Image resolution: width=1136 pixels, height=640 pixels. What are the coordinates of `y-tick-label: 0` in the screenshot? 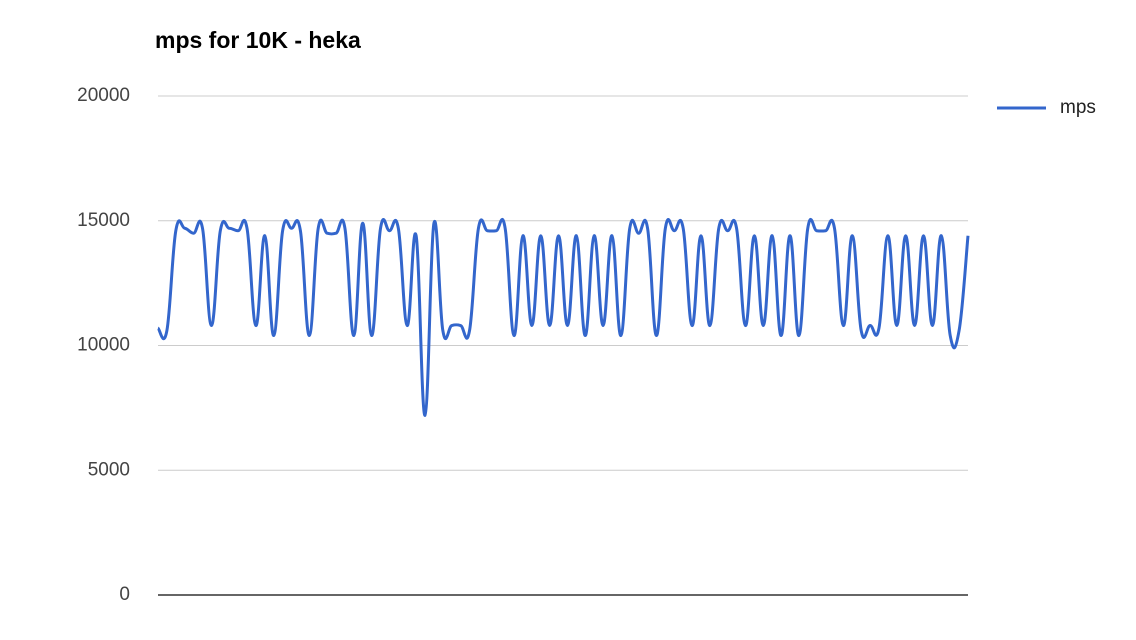 It's located at (124, 594).